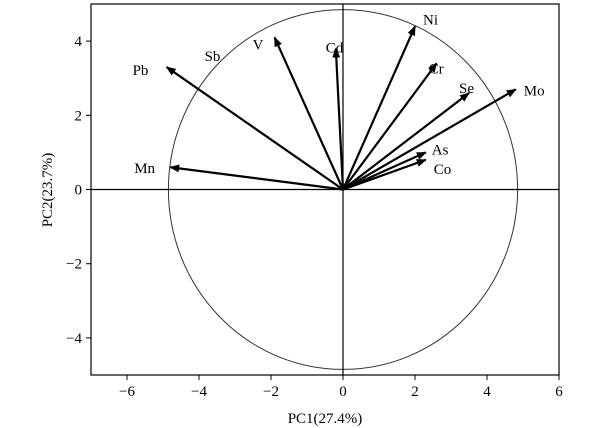  I want to click on x-tick-label: −6, so click(127, 392).